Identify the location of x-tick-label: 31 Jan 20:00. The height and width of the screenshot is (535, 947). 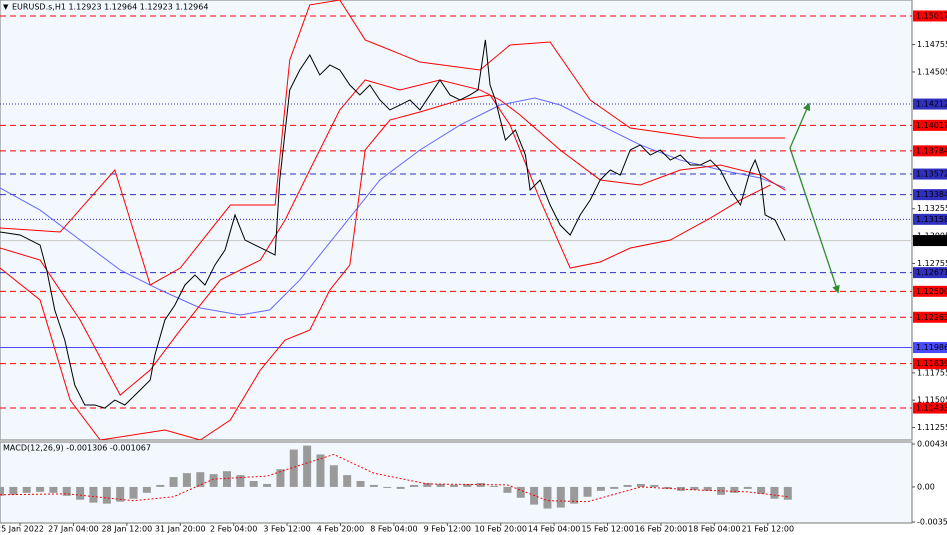
(180, 529).